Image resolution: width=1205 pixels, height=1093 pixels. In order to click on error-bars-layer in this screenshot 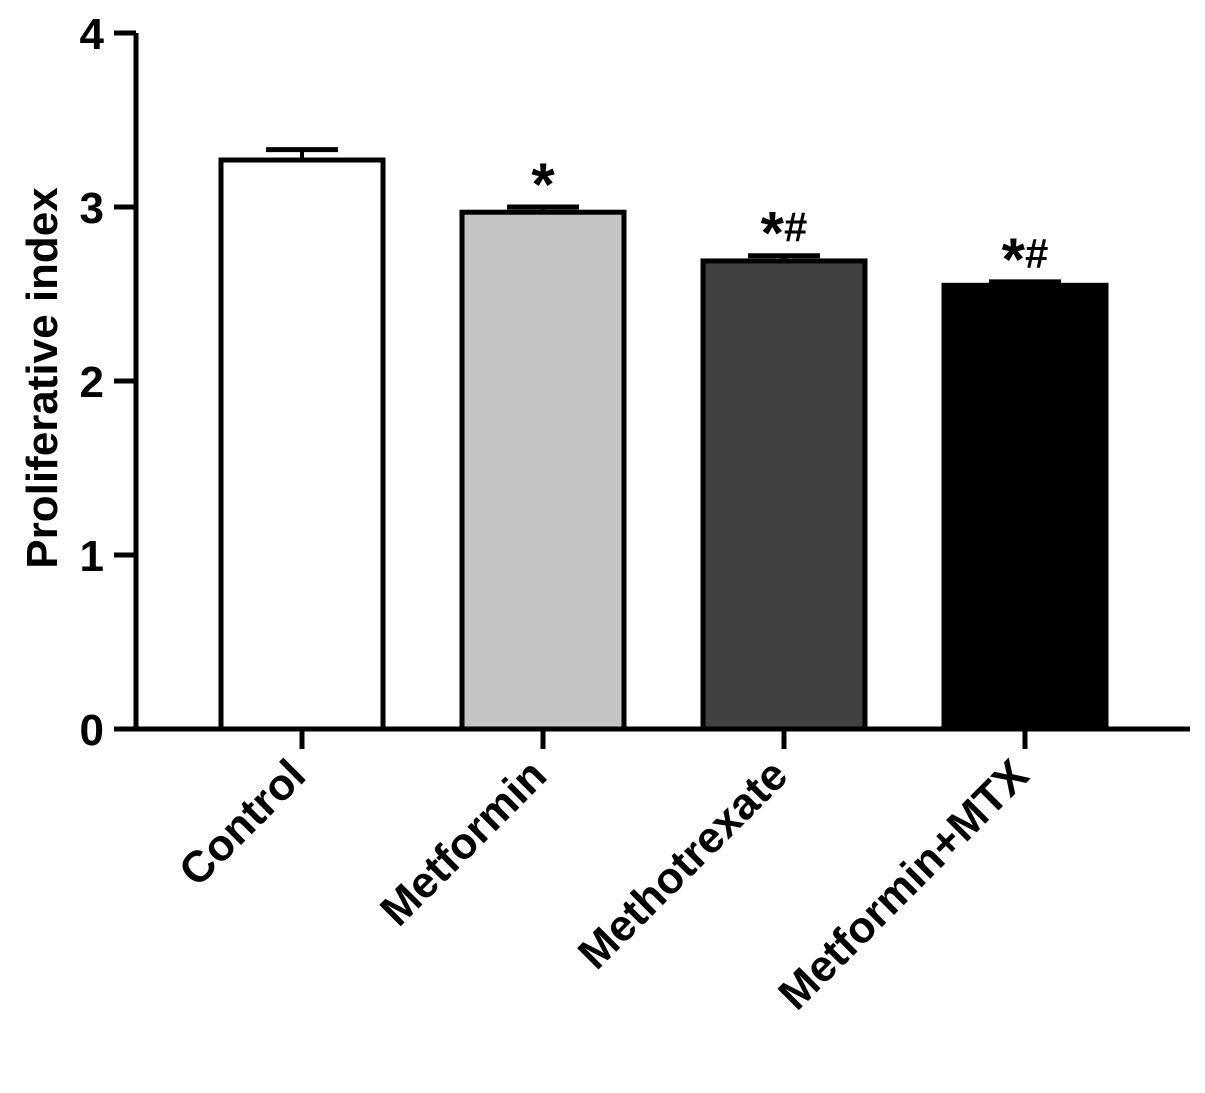, I will do `click(663, 216)`.